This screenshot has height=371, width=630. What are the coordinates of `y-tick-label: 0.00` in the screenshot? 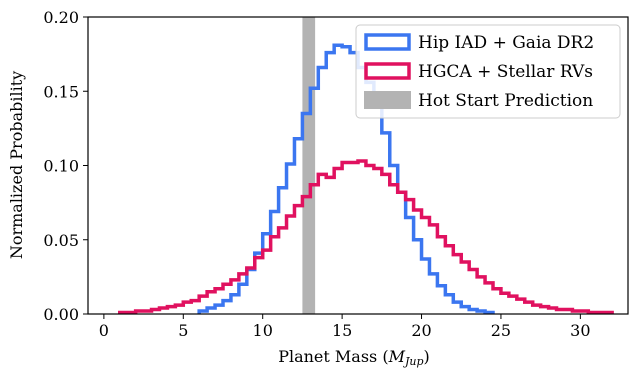 It's located at (61, 314).